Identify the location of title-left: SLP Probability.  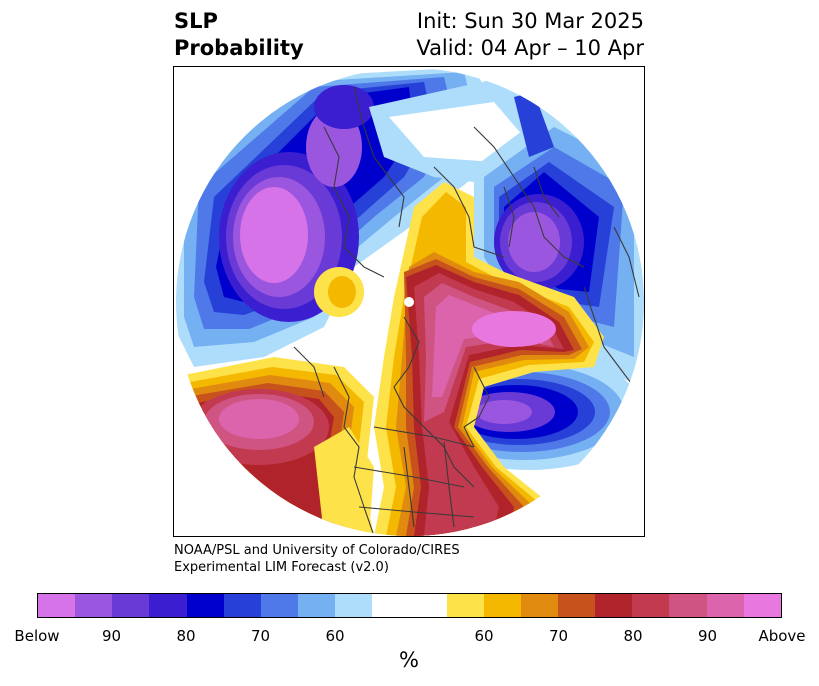
(239, 35).